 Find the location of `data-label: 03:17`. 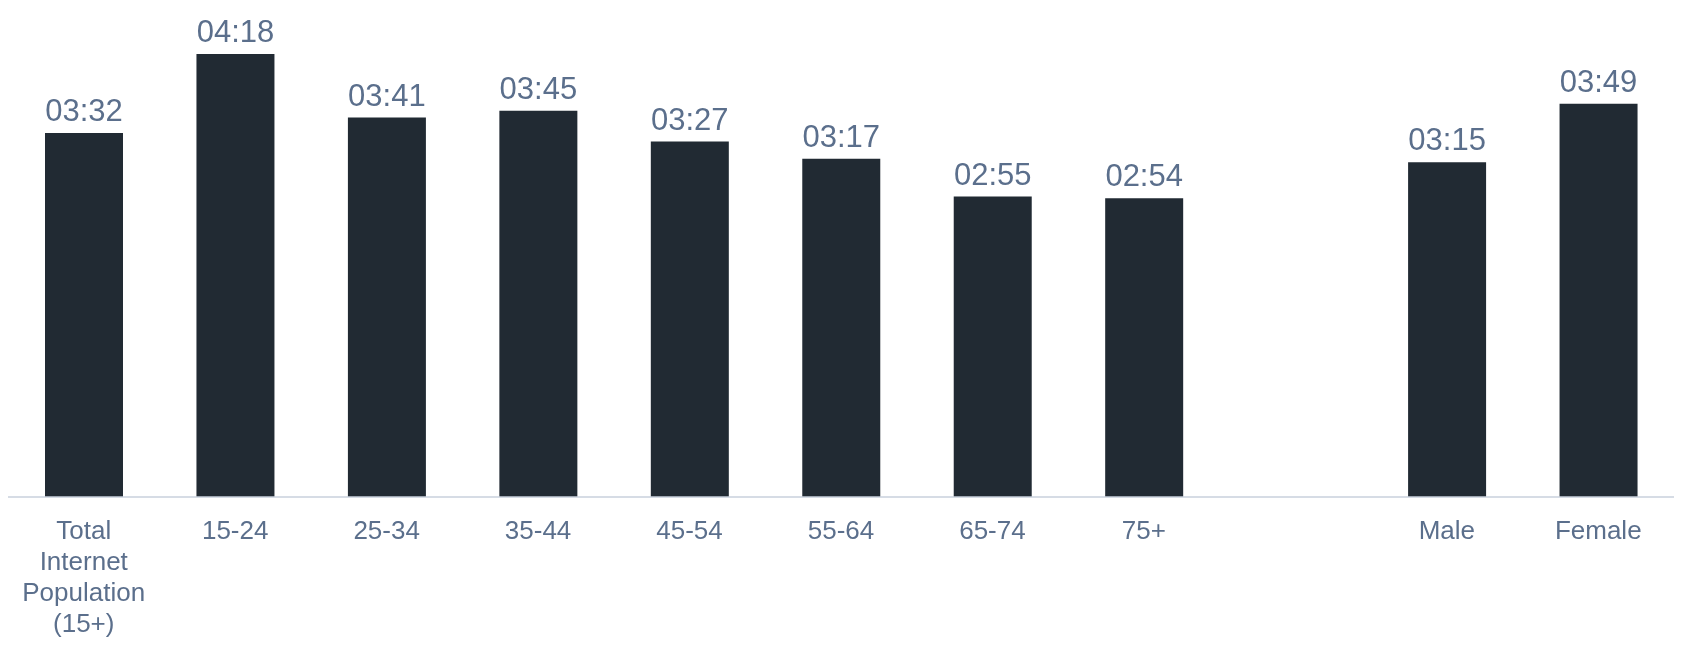

data-label: 03:17 is located at coordinates (841, 136).